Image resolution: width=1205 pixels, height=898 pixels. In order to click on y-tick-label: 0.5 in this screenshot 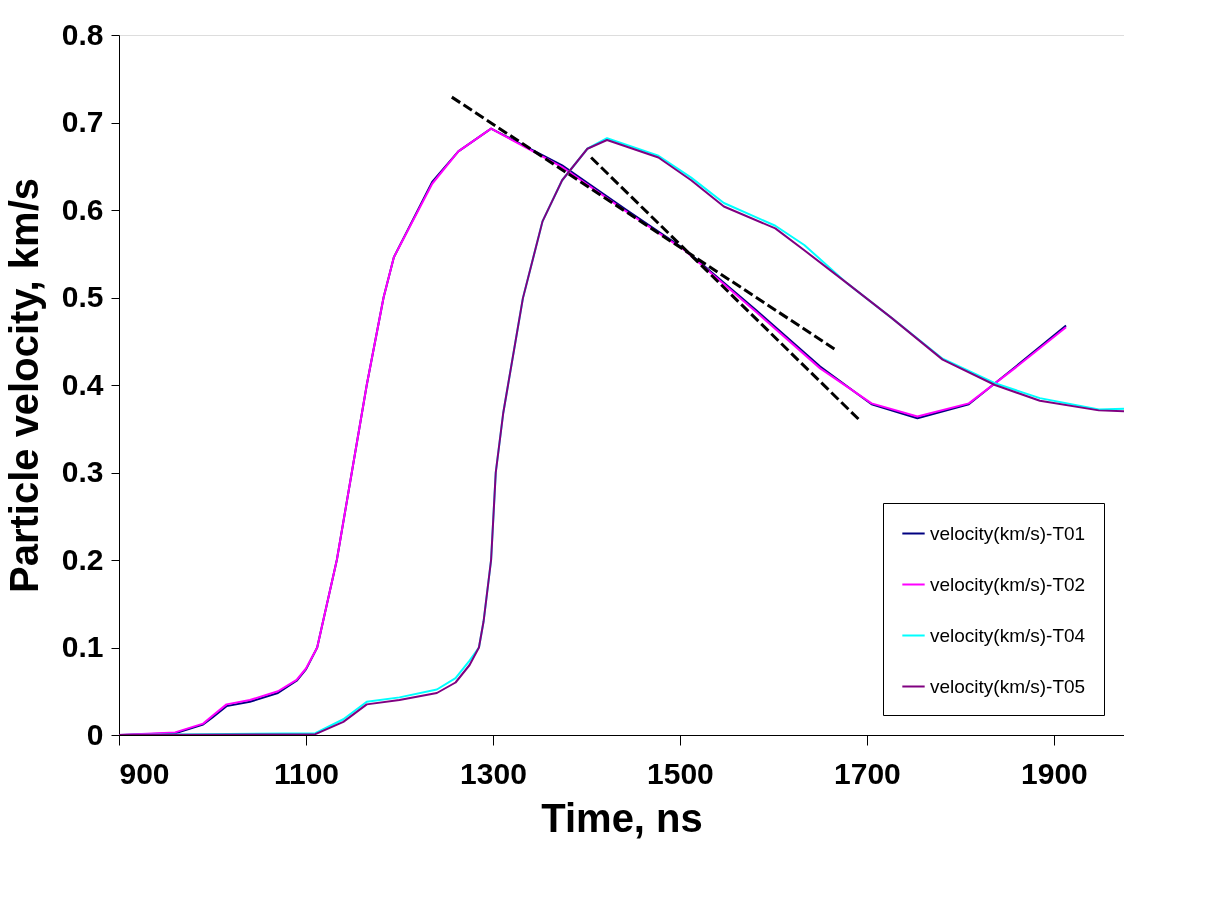, I will do `click(82, 296)`.